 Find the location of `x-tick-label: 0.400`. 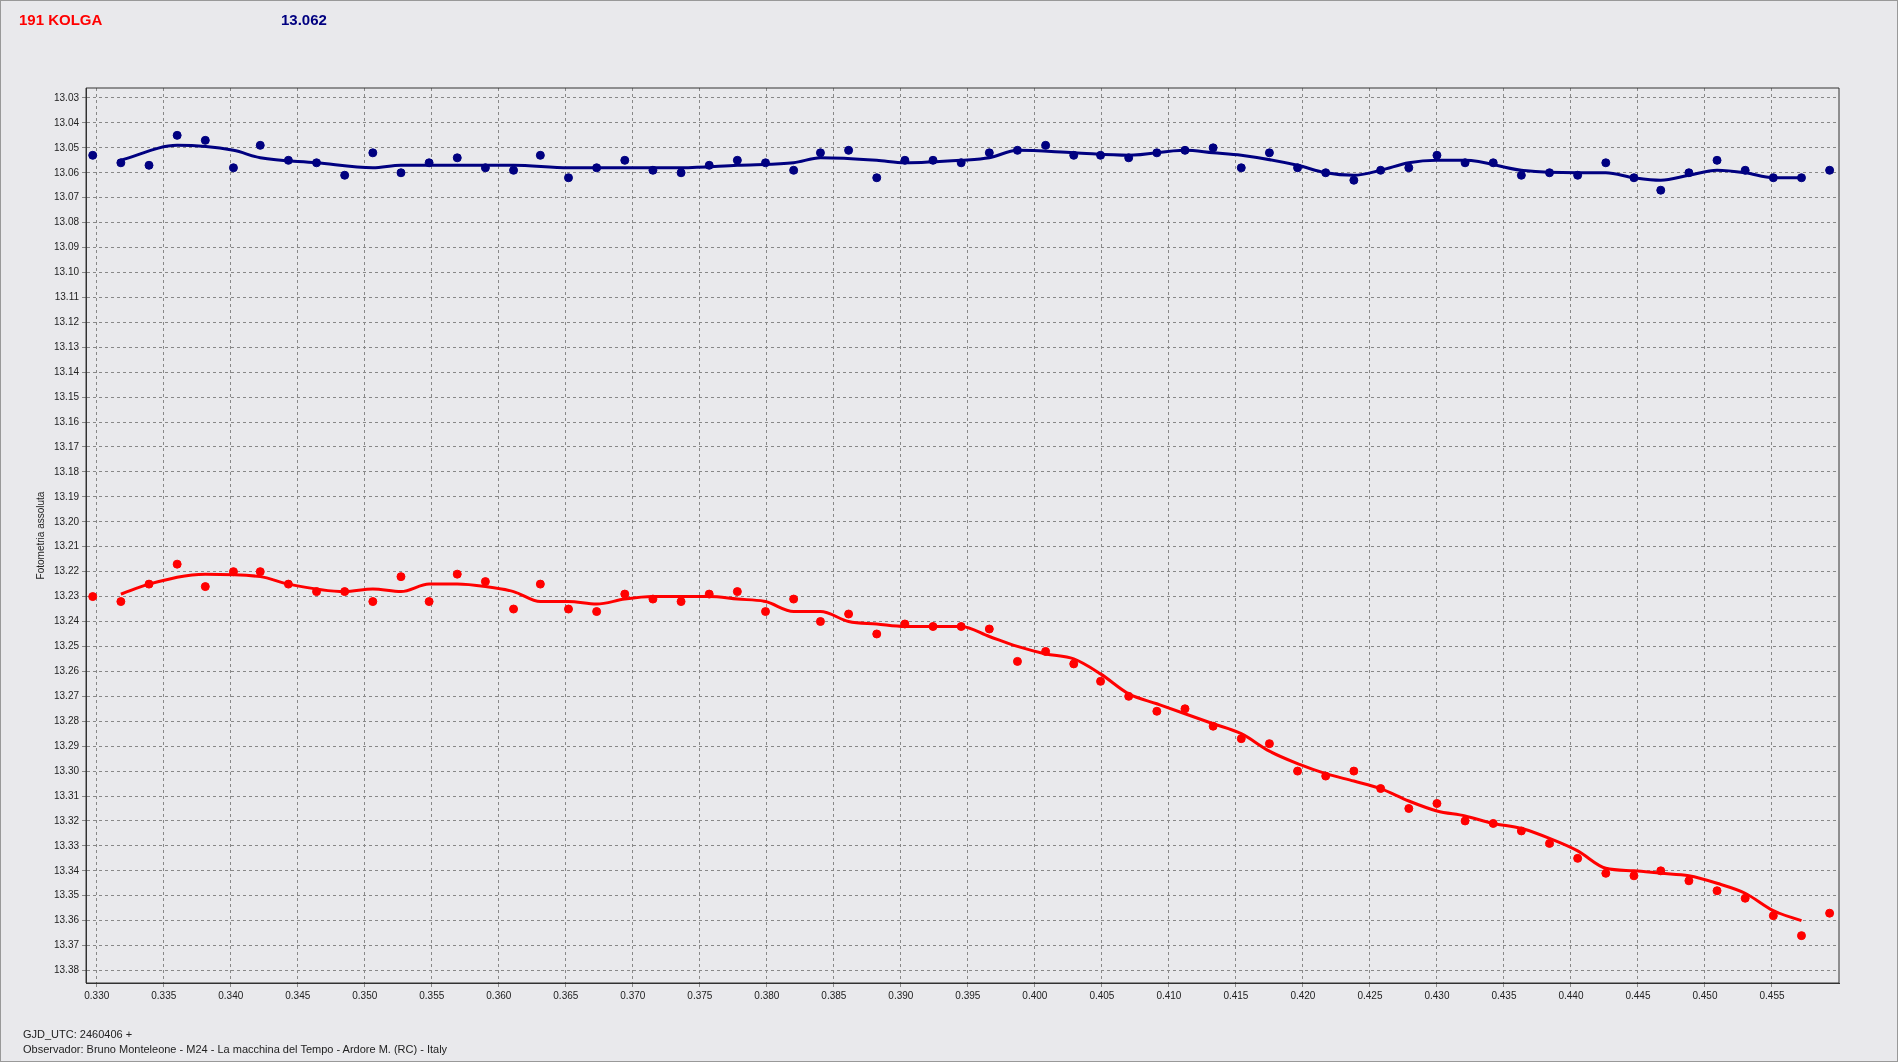

x-tick-label: 0.400 is located at coordinates (1035, 995).